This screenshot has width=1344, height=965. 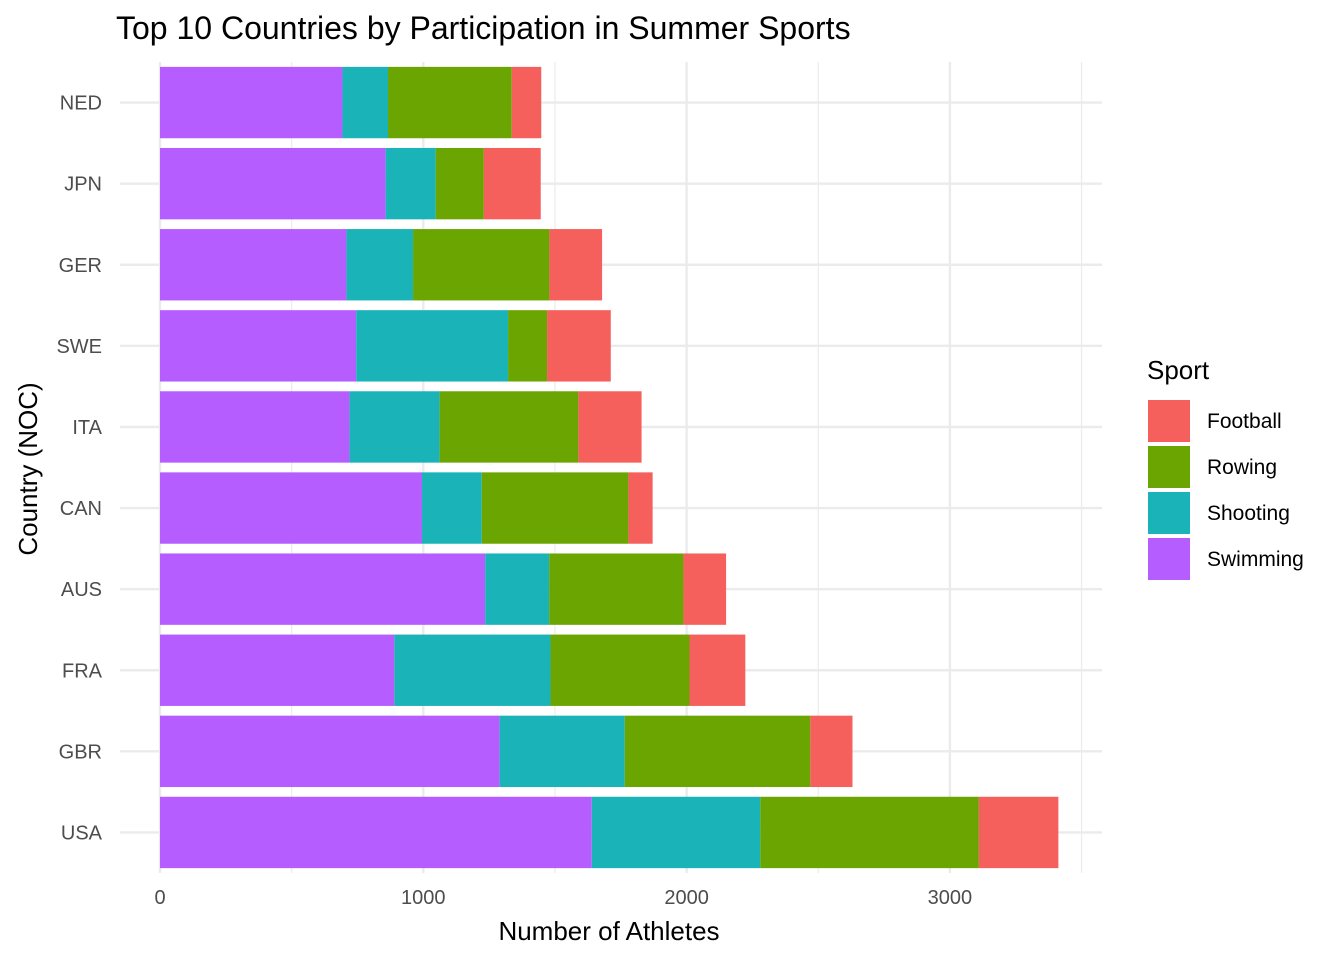 What do you see at coordinates (1255, 559) in the screenshot?
I see `legend-label-swimming: Swimming` at bounding box center [1255, 559].